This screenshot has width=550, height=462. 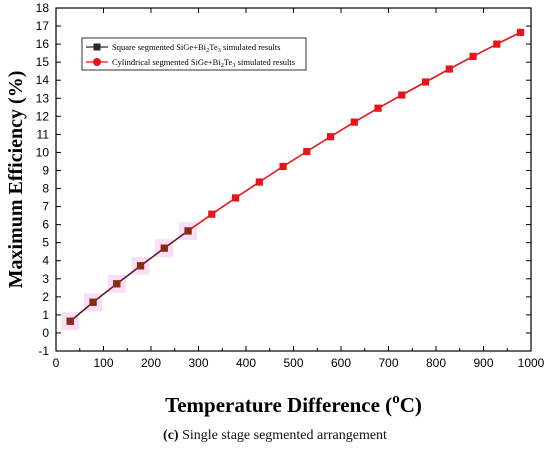 I want to click on x-tick-label: 300, so click(x=198, y=363).